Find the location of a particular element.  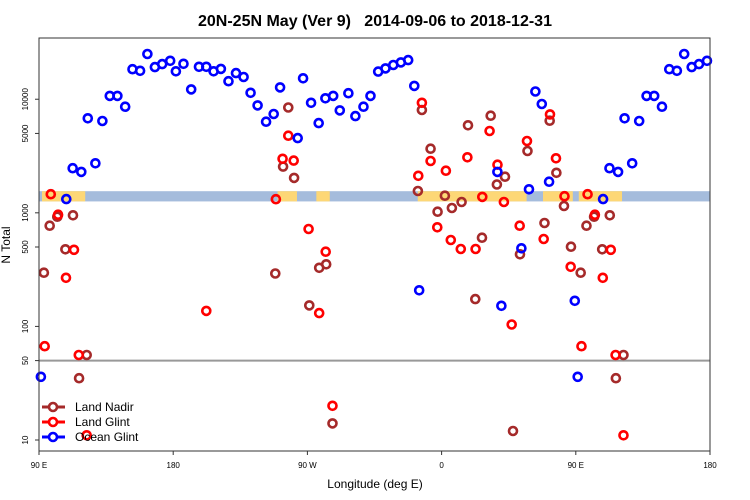

y-axis: 10 50 100 500 1000 5000 10000 is located at coordinates (30, 266).